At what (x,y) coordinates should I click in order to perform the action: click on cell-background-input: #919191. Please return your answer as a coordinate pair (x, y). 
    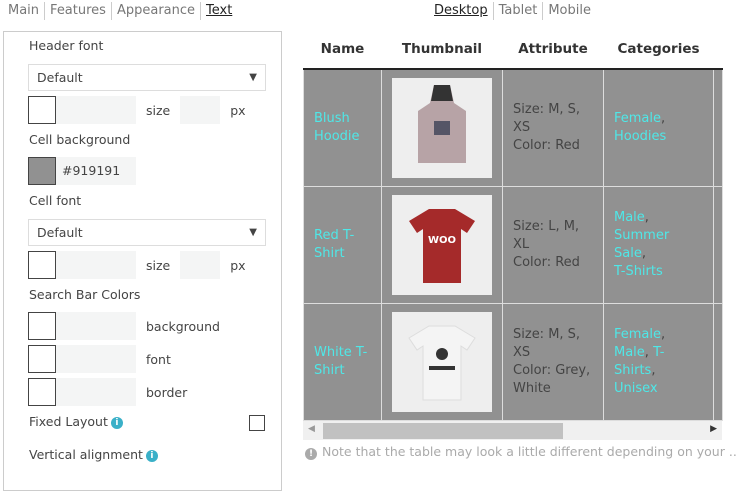
    Looking at the image, I should click on (96, 171).